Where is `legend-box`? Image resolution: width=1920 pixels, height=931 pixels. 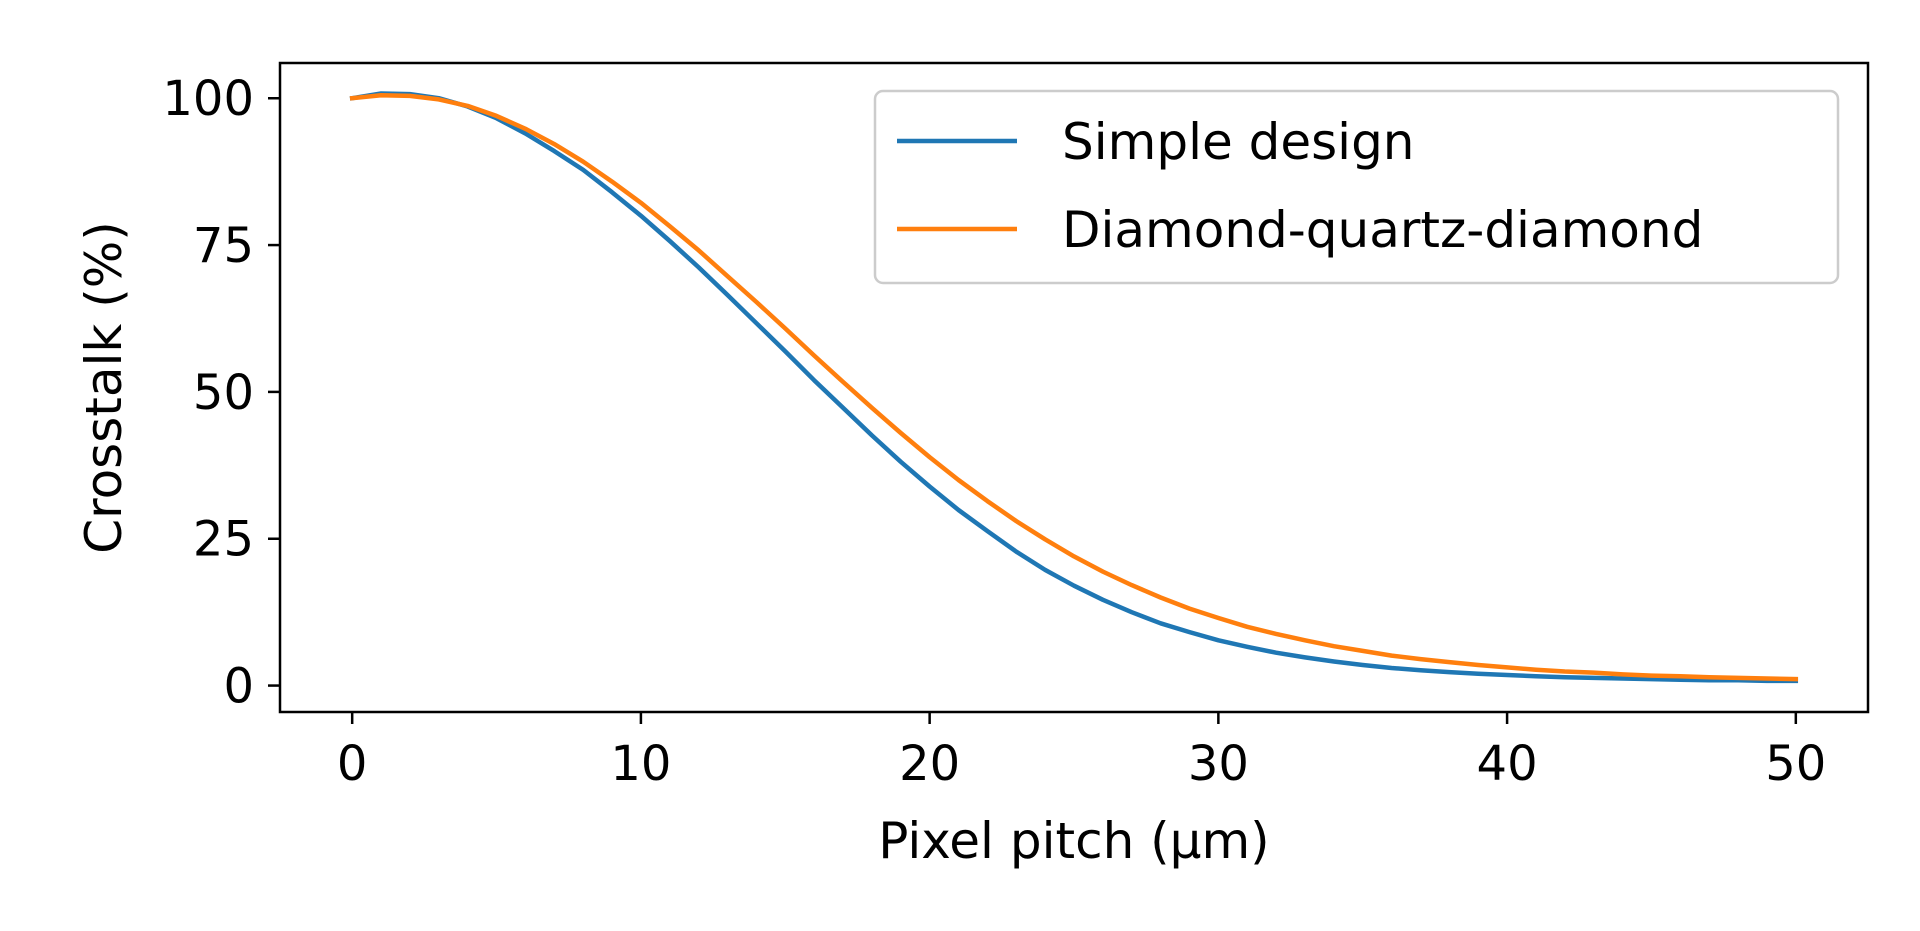
legend-box is located at coordinates (1356, 187).